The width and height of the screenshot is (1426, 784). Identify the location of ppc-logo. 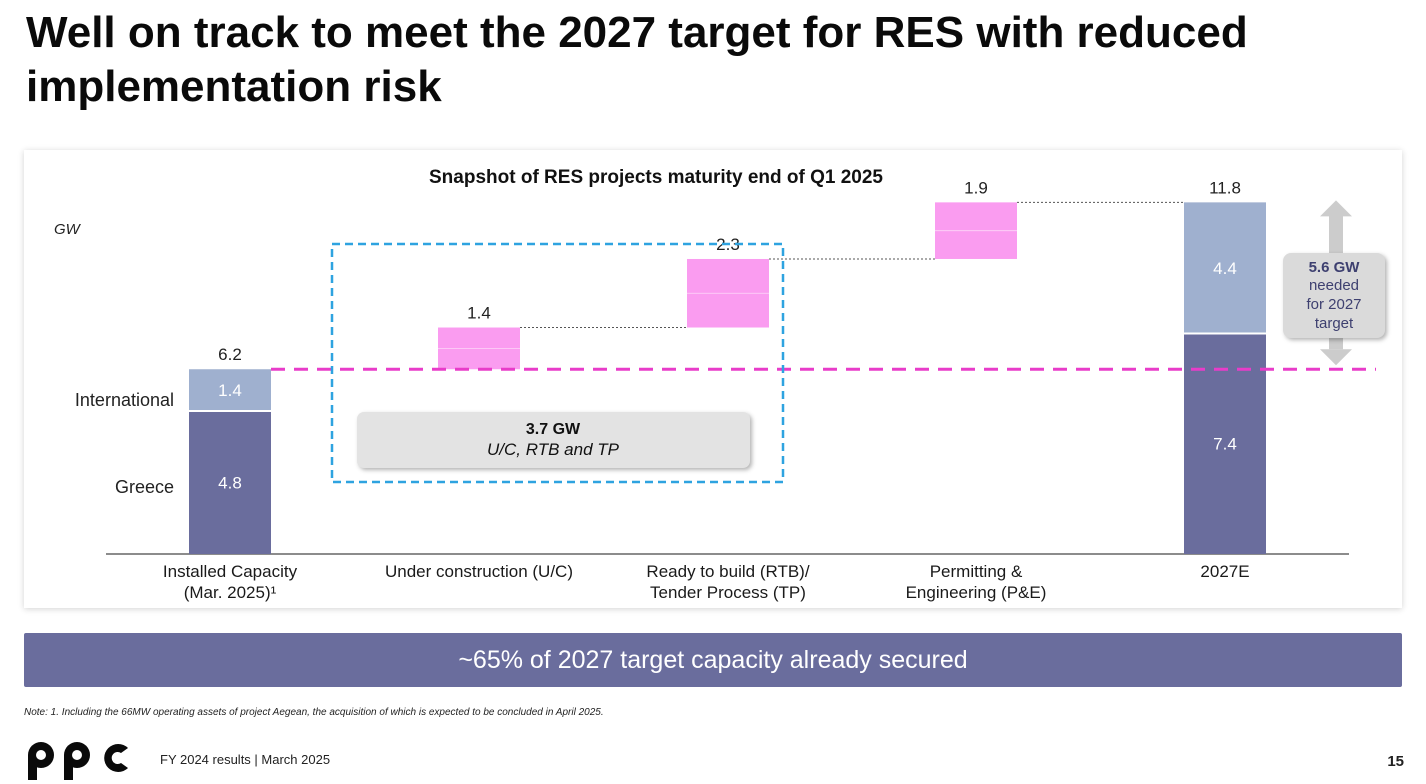
(78, 761).